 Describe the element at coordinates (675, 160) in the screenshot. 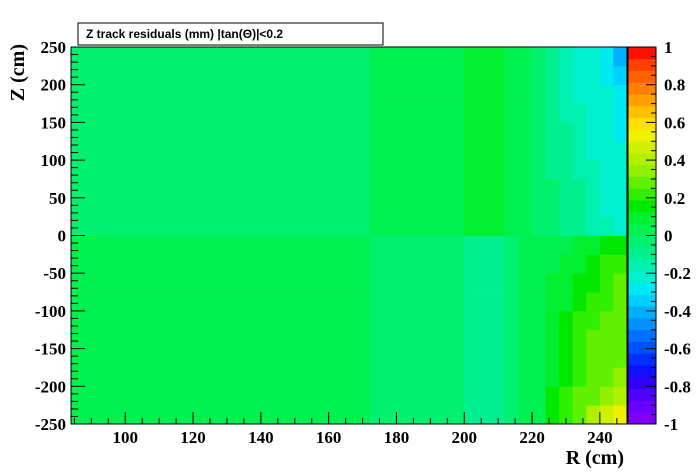

I see `color-scale-tick-label: 0.4` at that location.